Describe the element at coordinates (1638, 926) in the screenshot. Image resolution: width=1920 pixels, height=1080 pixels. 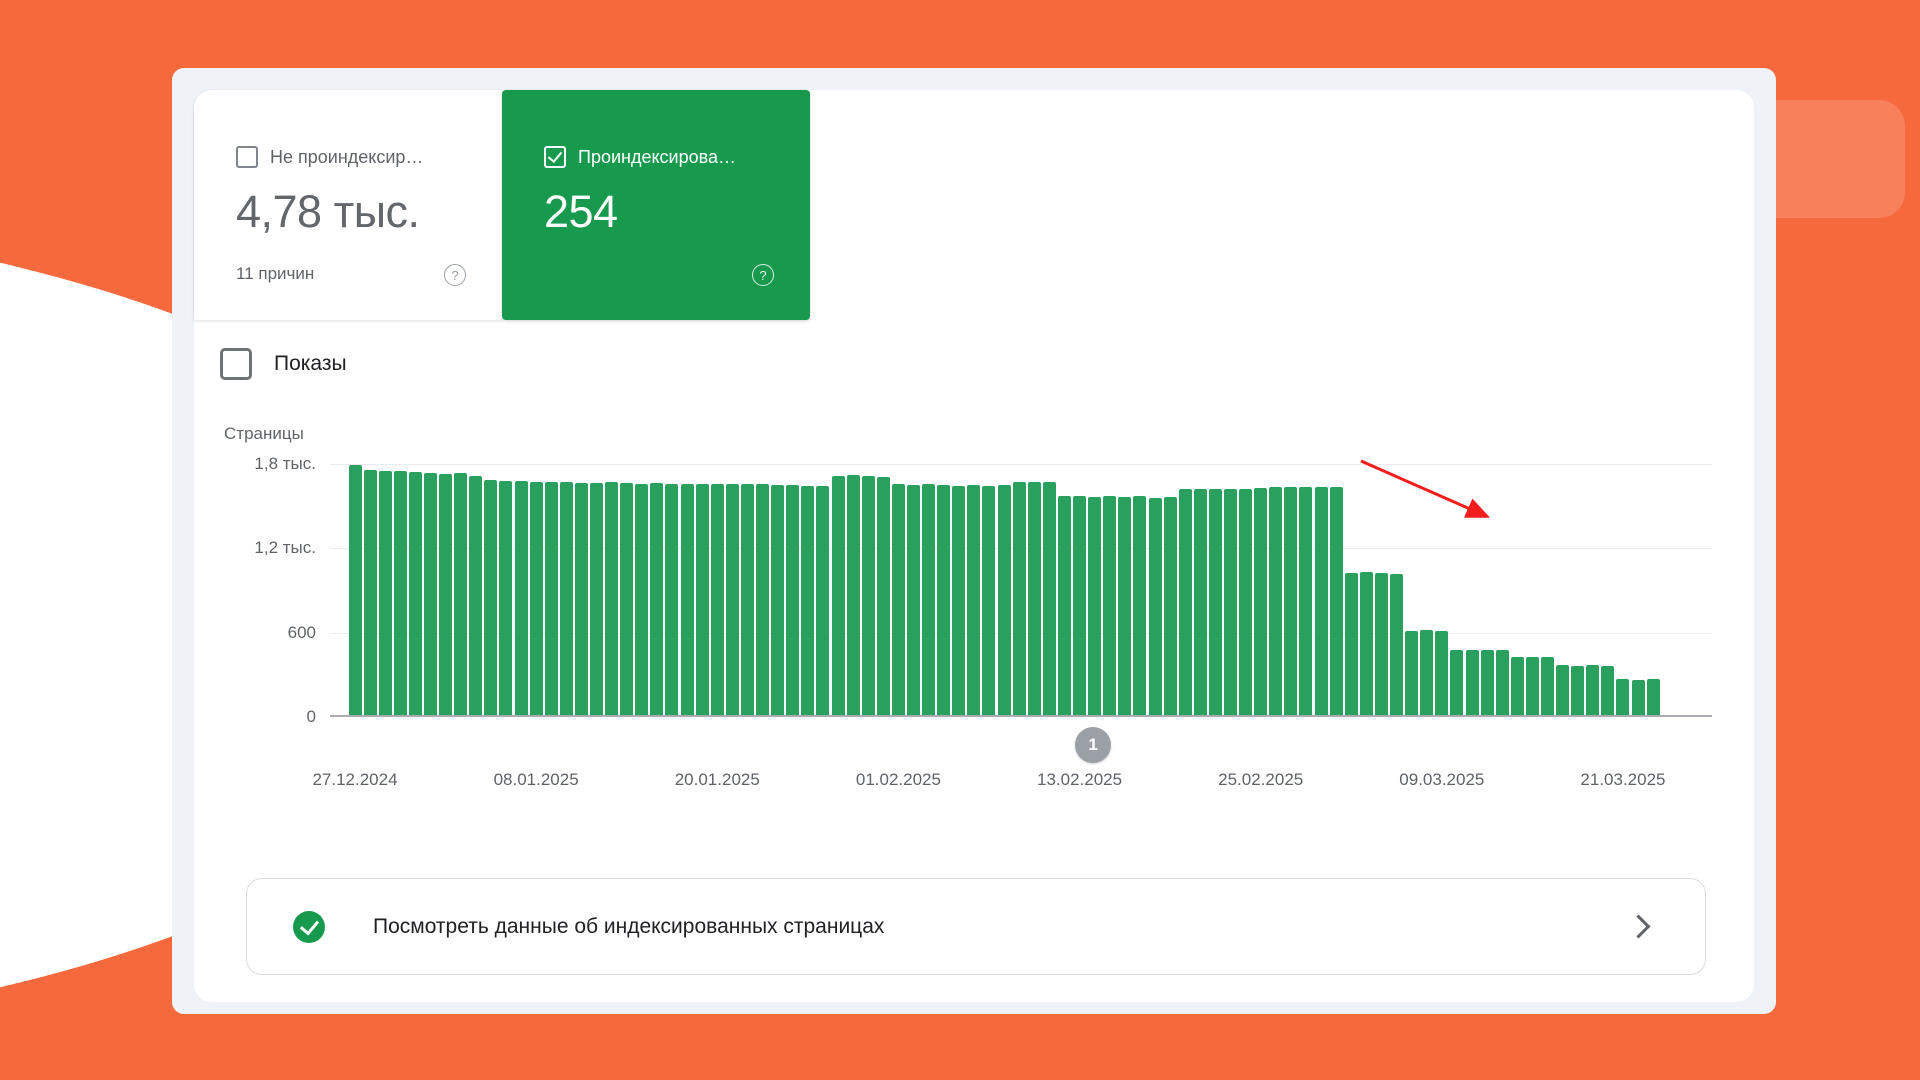
I see `chevron-right-icon` at that location.